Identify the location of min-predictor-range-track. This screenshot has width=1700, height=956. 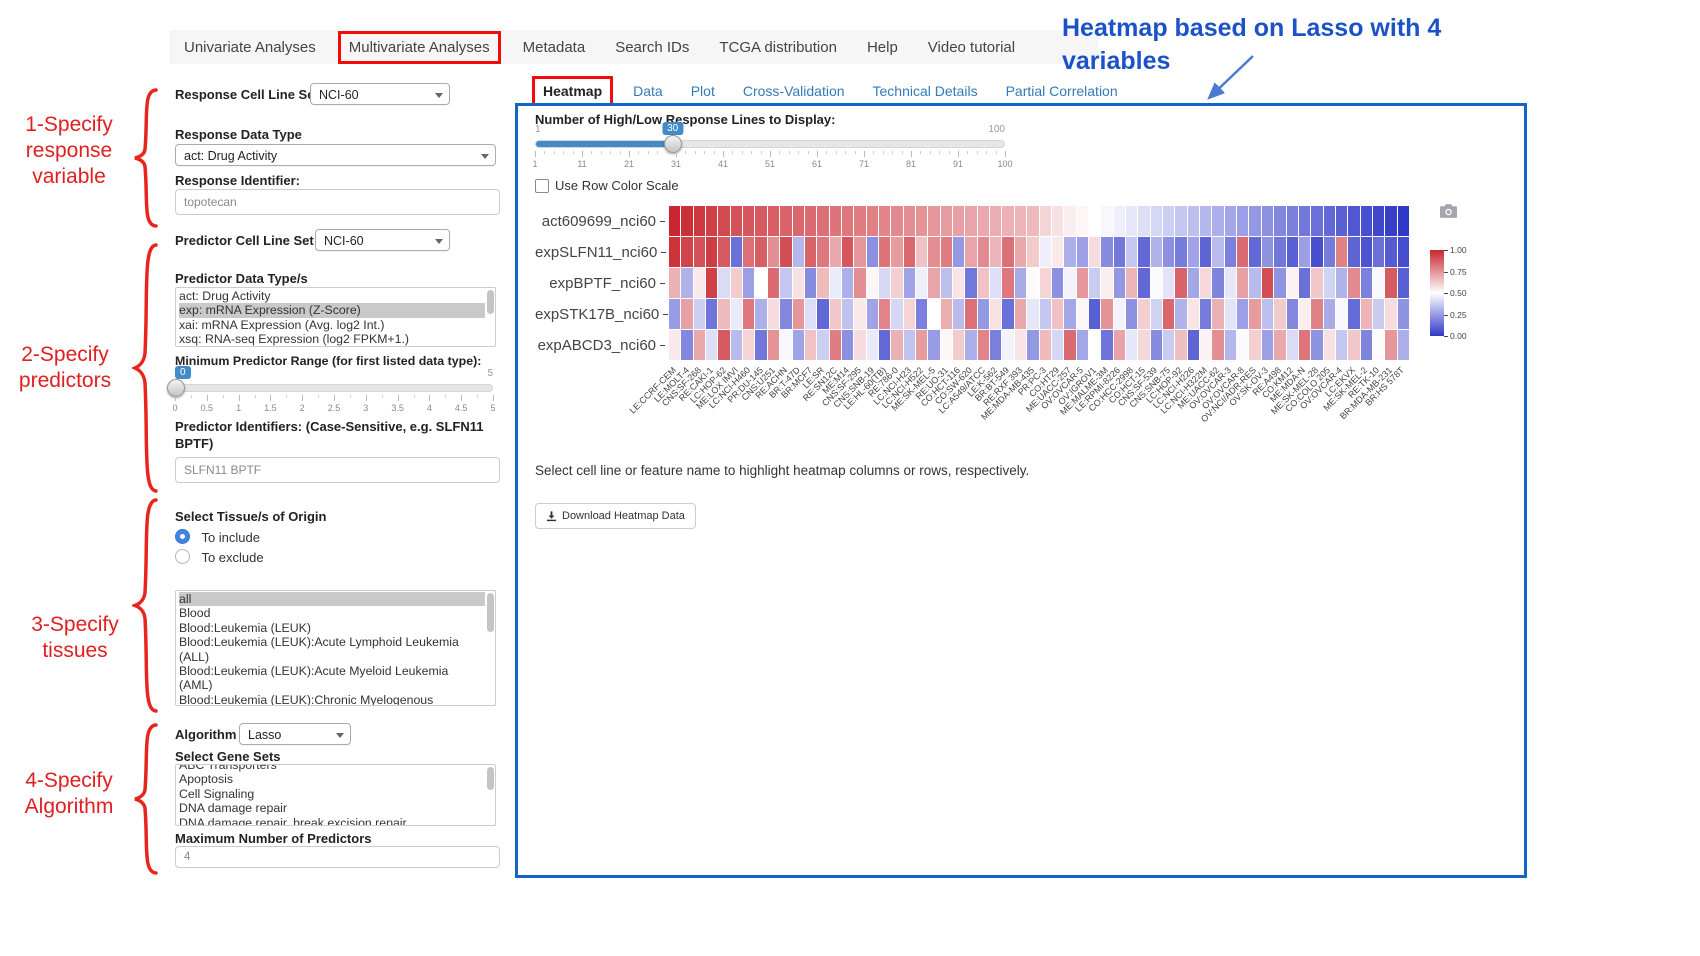
(330, 388).